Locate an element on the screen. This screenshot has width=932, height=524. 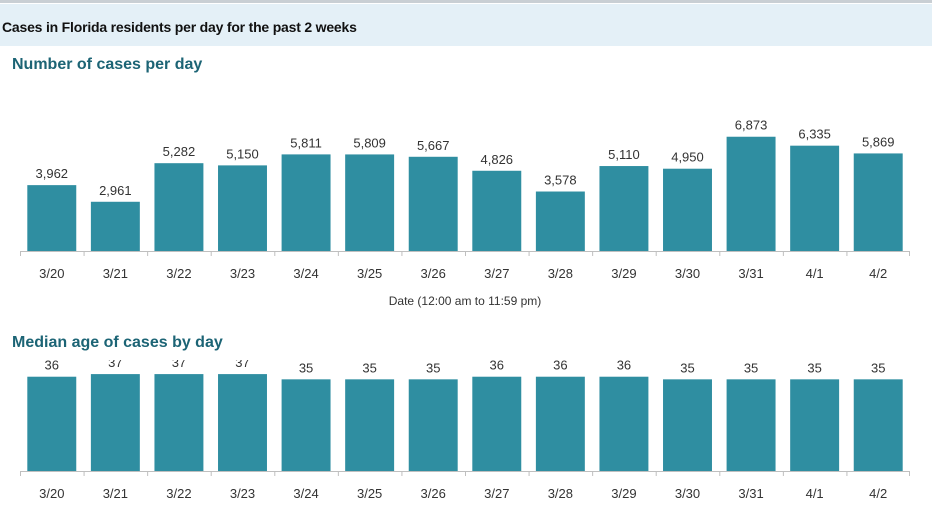
data-label: 3,962 is located at coordinates (52, 173).